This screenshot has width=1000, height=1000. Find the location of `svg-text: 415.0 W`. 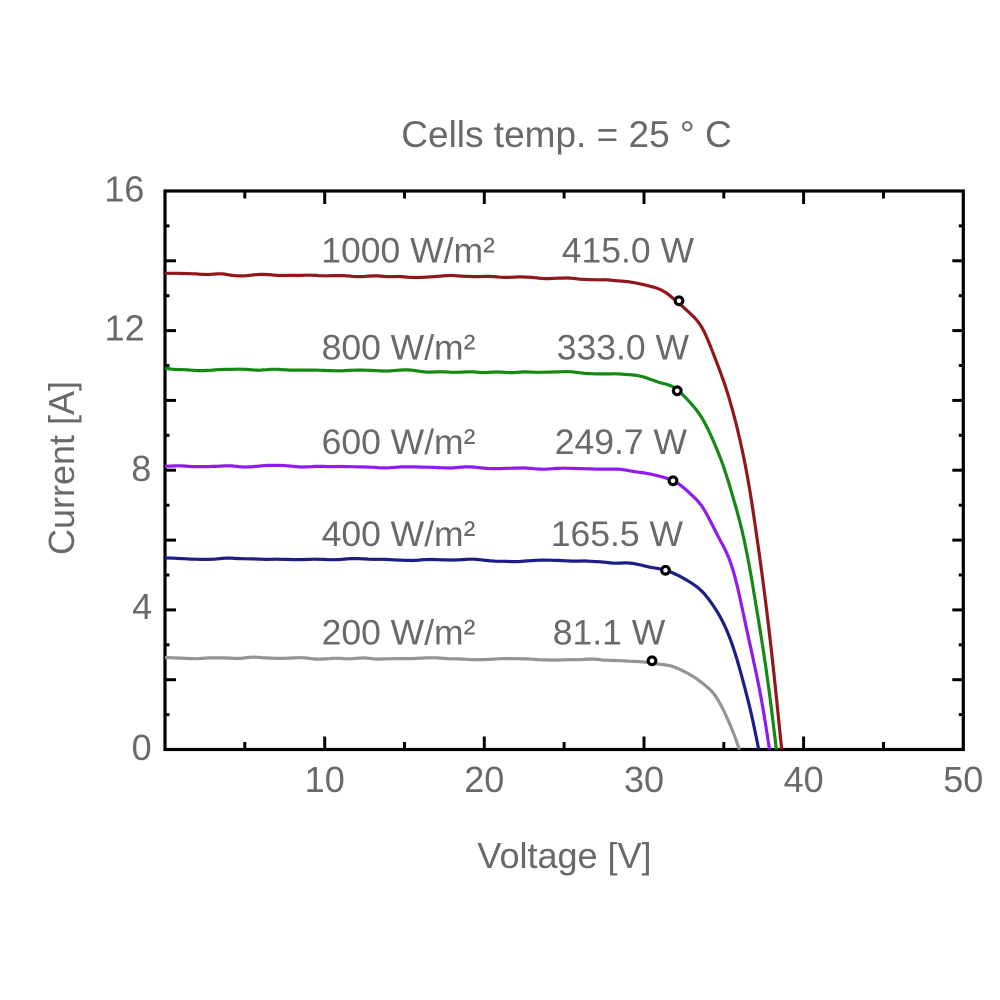

svg-text: 415.0 W is located at coordinates (628, 250).